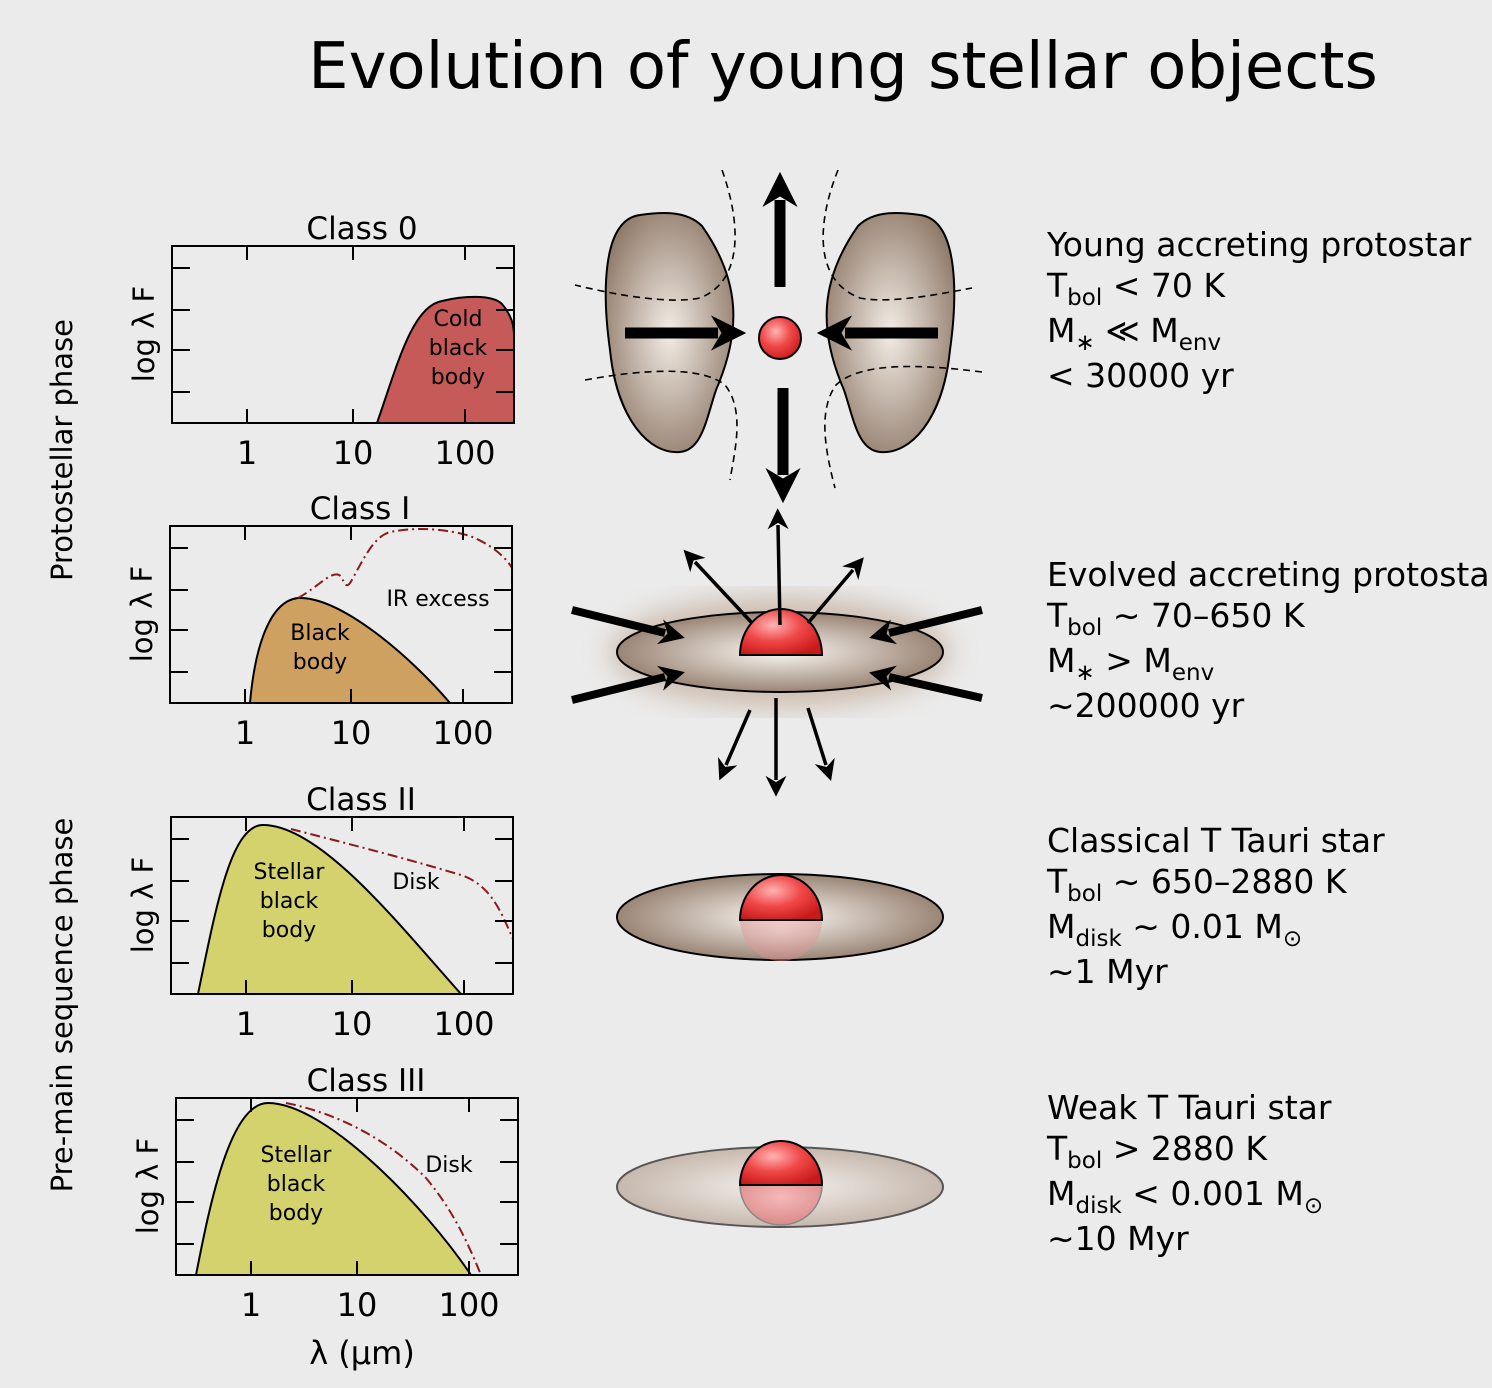 This screenshot has height=1388, width=1492. Describe the element at coordinates (362, 1353) in the screenshot. I see `x-axis-label: λ (µm)` at that location.